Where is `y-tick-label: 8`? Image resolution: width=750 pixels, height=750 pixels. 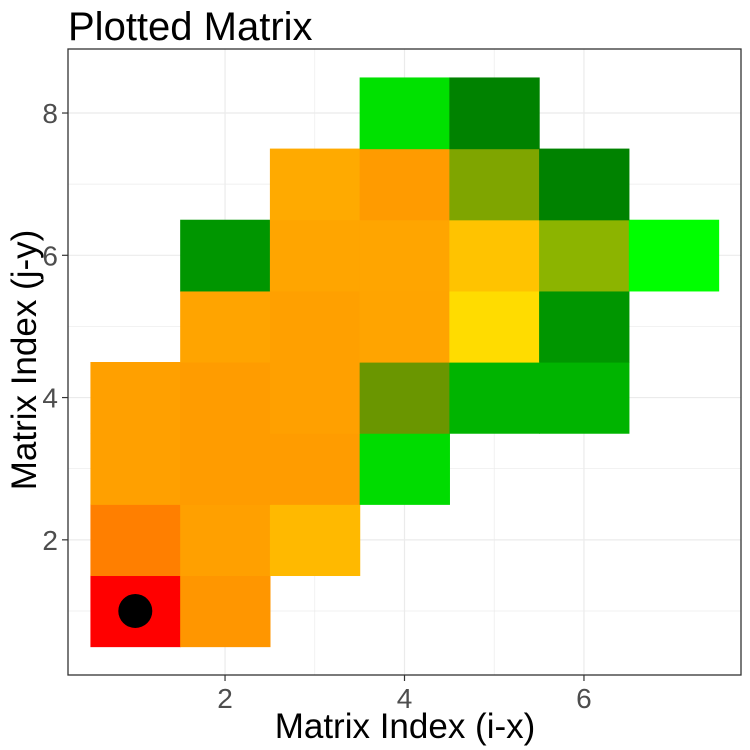 y-tick-label: 8 is located at coordinates (50, 113).